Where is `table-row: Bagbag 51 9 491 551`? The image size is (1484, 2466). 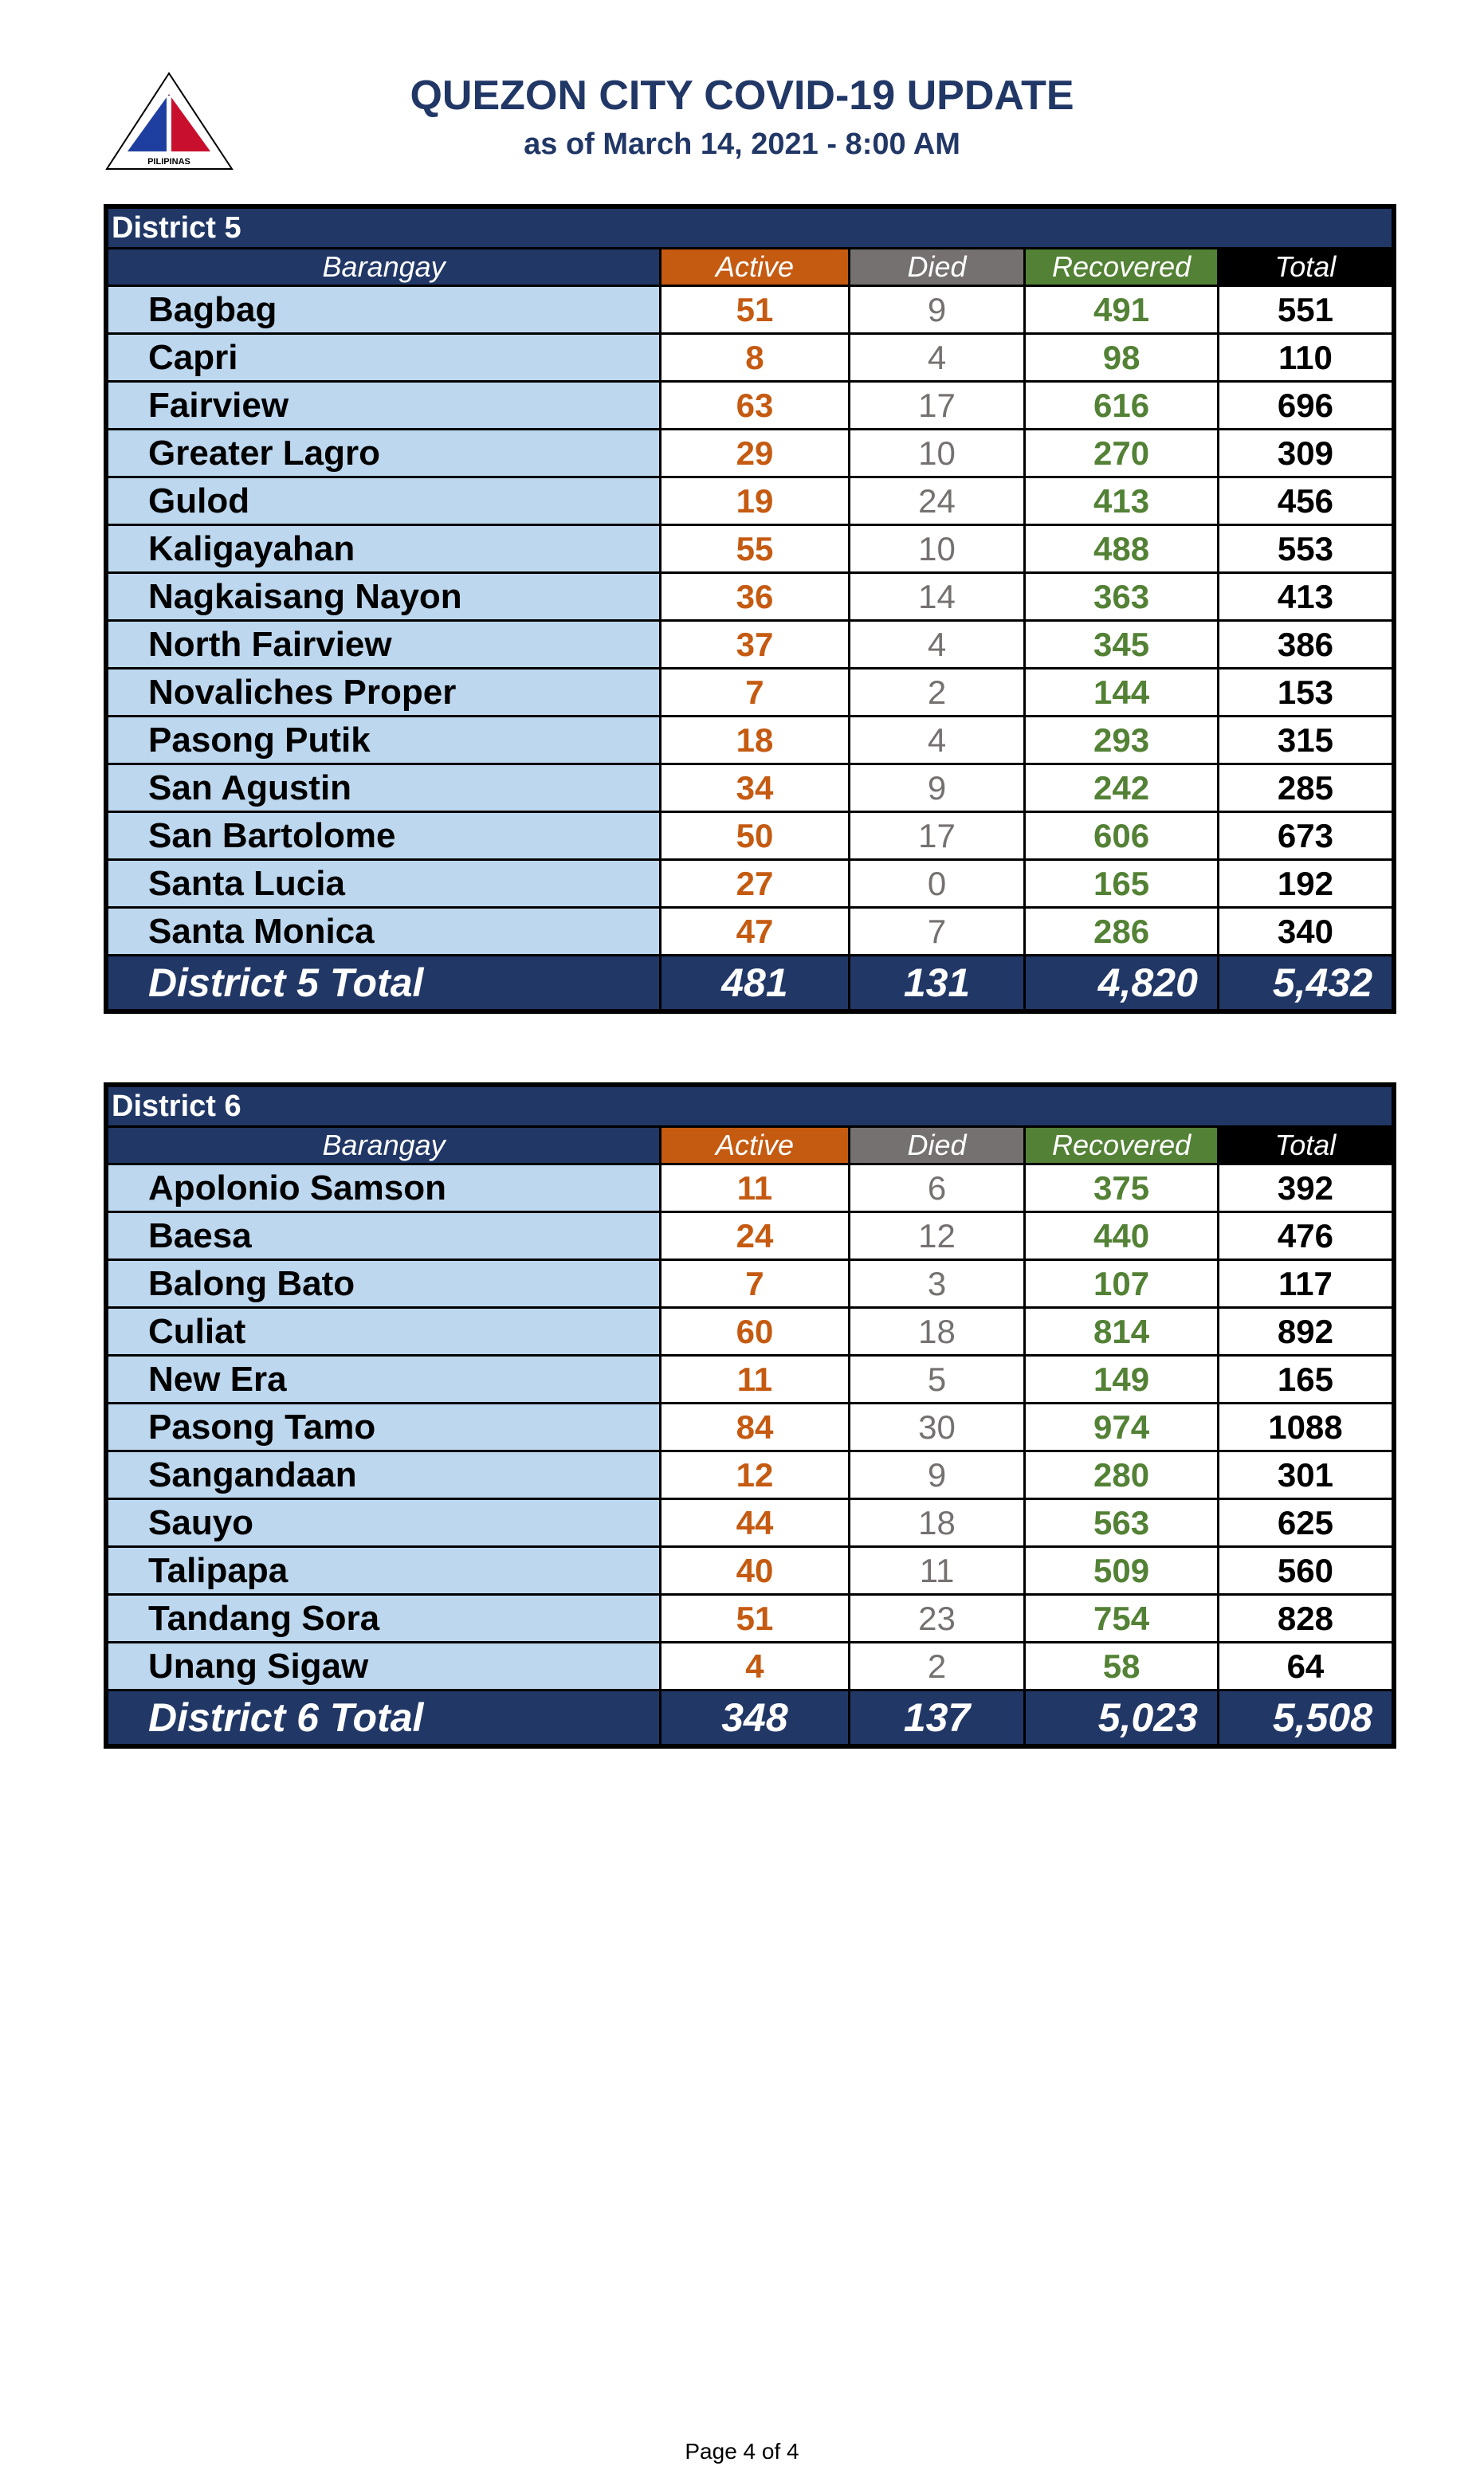 table-row: Bagbag 51 9 491 551 is located at coordinates (750, 310).